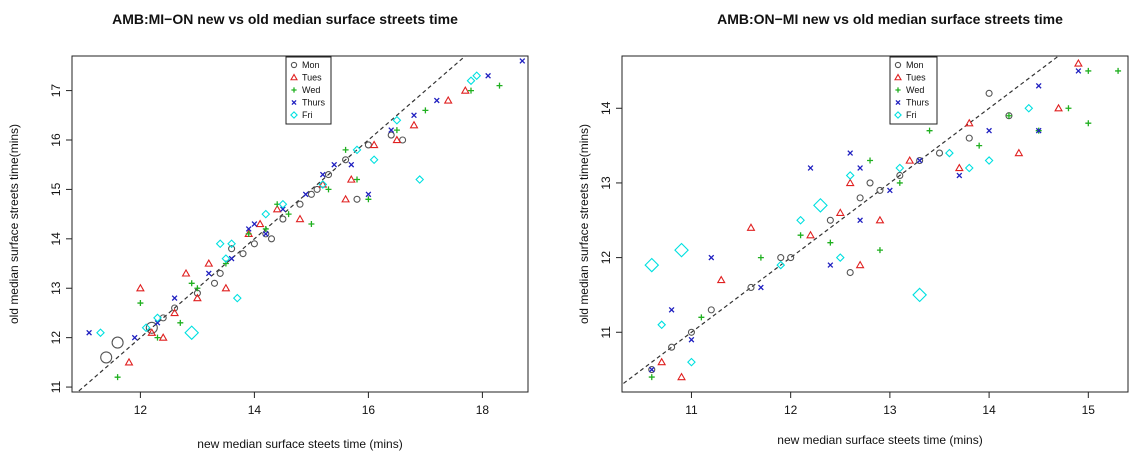  I want to click on legend-label: Wed, so click(311, 90).